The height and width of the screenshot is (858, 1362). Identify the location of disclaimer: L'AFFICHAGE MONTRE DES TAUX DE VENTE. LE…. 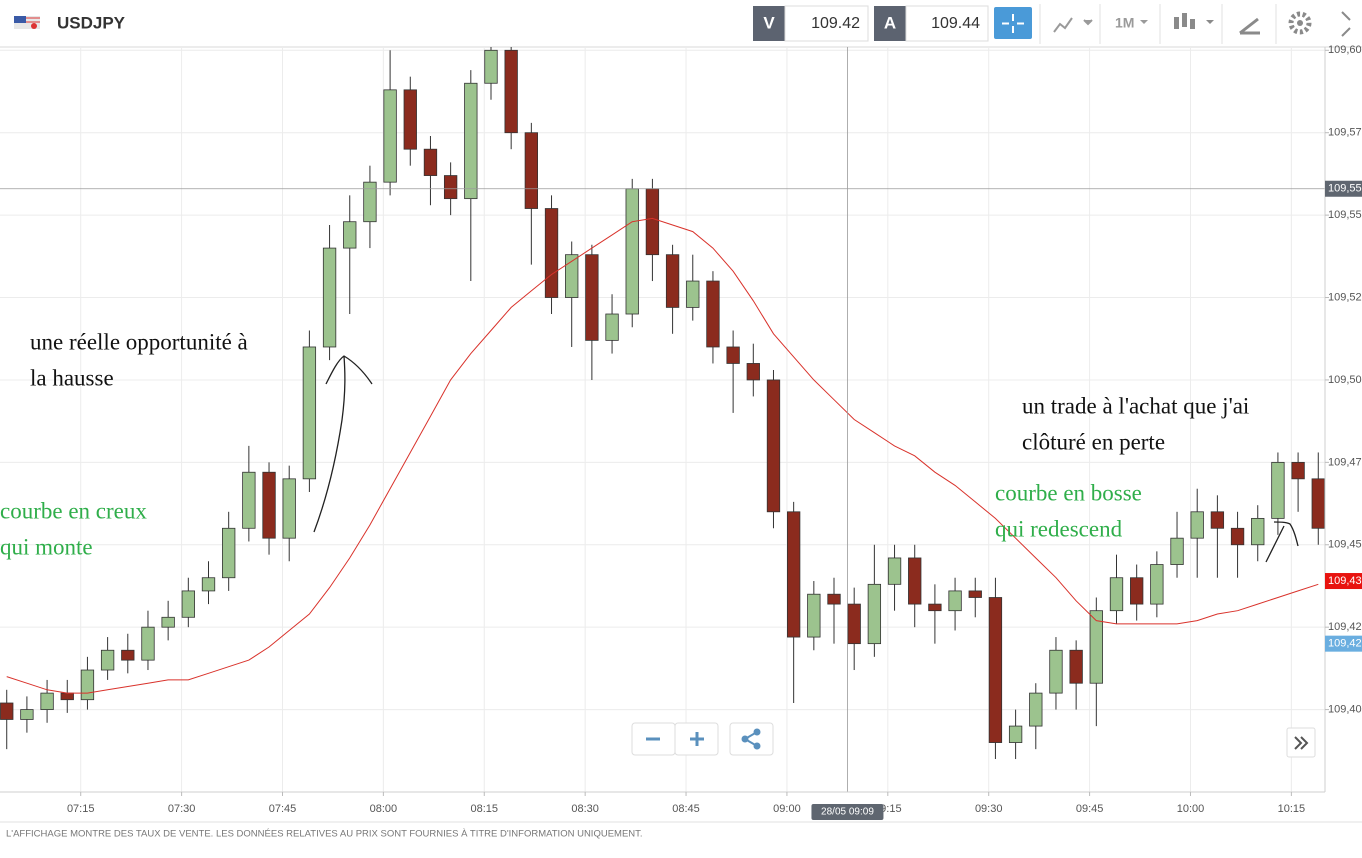
(324, 834).